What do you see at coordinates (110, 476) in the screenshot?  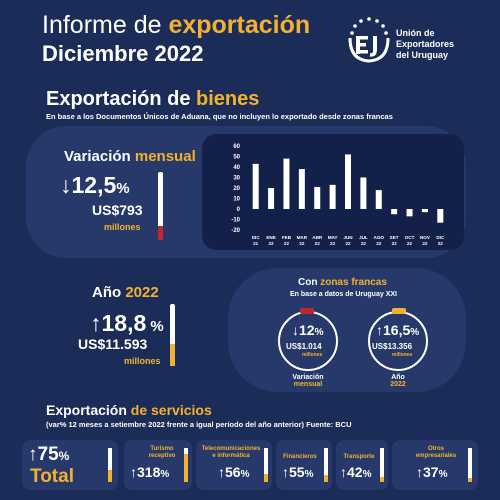 I see `services-total-fill` at bounding box center [110, 476].